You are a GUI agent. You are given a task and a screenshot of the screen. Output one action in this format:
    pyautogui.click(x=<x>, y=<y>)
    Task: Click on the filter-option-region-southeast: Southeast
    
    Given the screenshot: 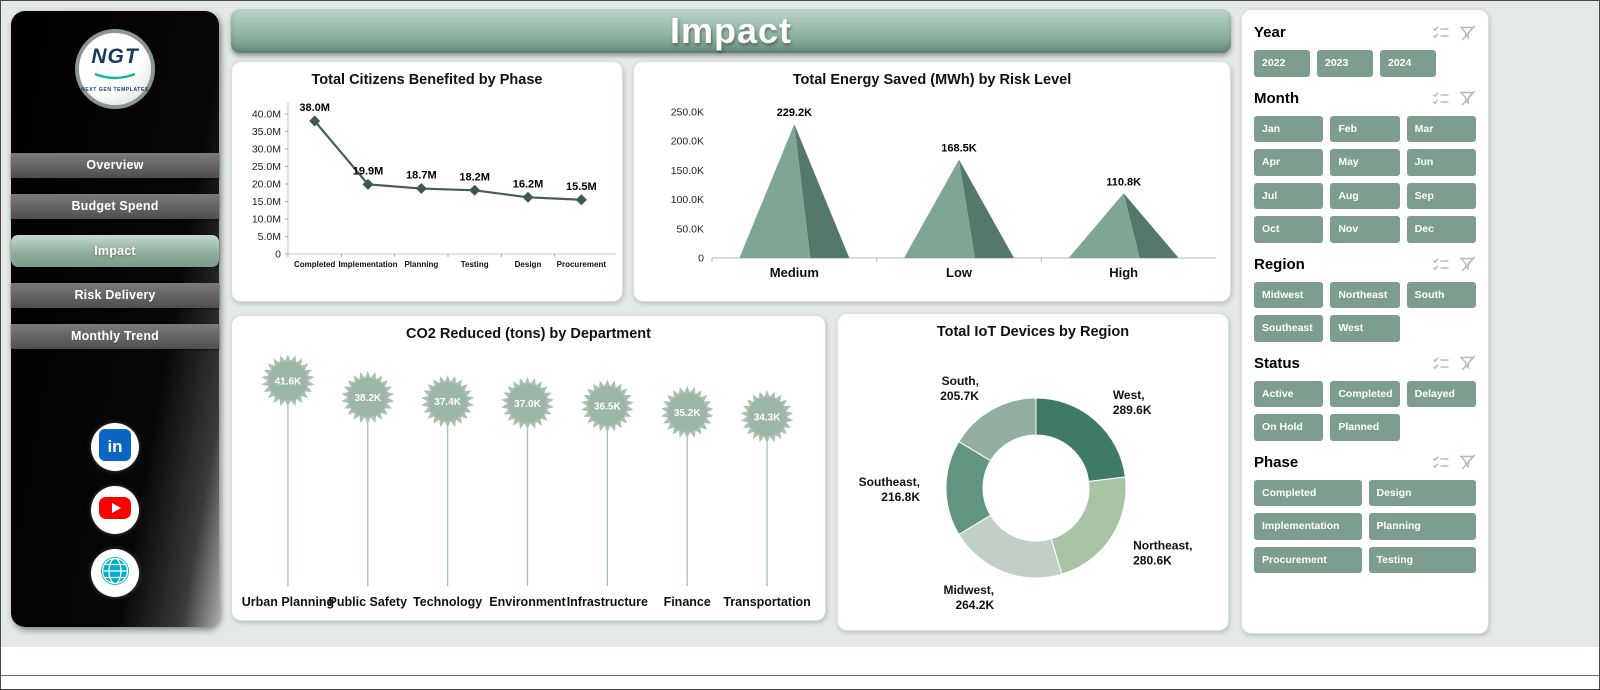 What is the action you would take?
    pyautogui.click(x=1289, y=328)
    